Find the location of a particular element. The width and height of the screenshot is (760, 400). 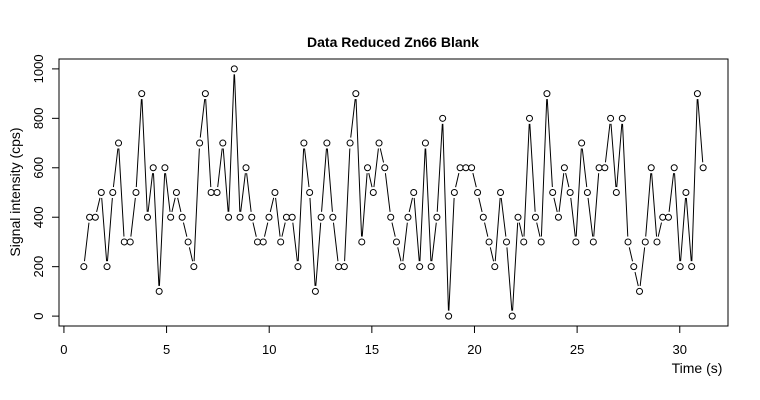

y-tick-label: 600 is located at coordinates (38, 168).